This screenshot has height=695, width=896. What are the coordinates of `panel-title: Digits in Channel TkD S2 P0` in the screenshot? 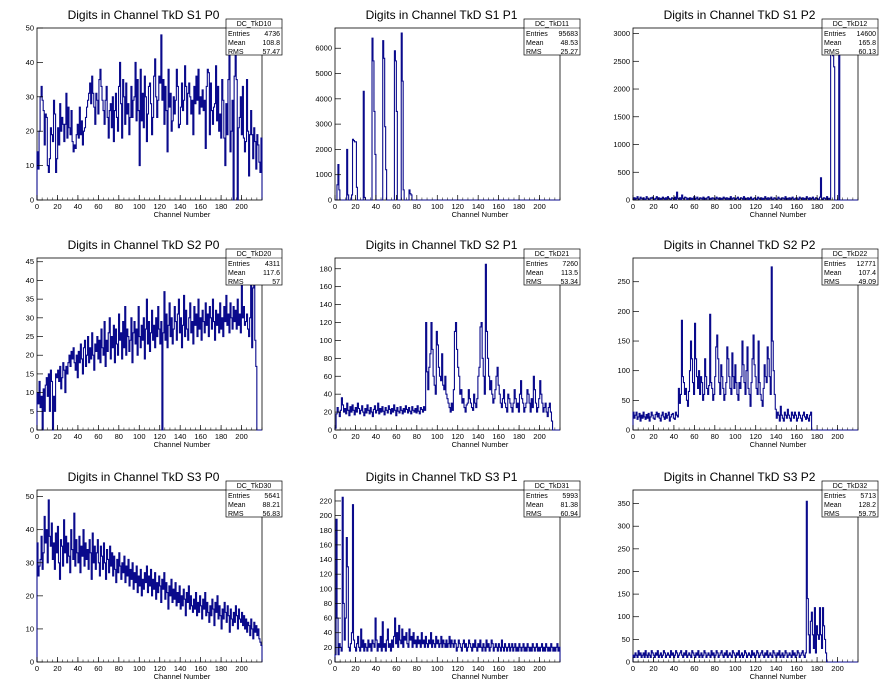 It's located at (144, 245).